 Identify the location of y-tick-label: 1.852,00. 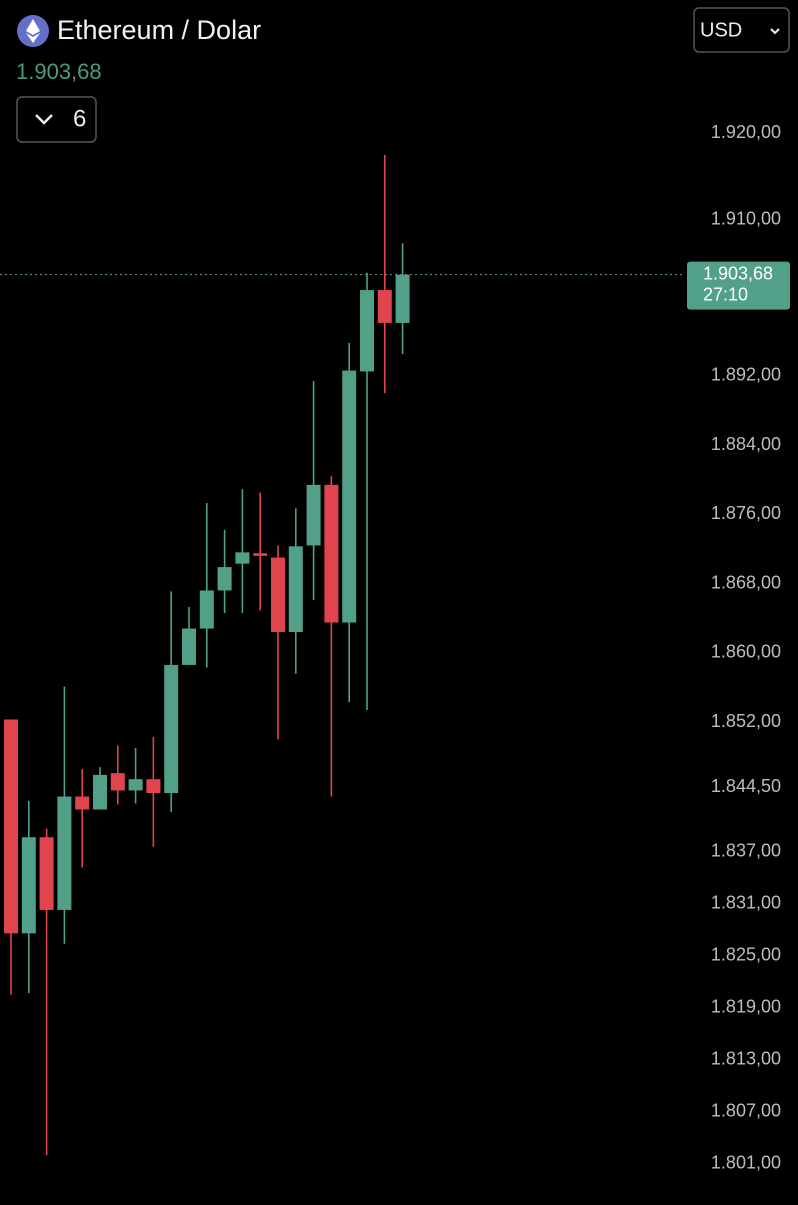
(746, 721).